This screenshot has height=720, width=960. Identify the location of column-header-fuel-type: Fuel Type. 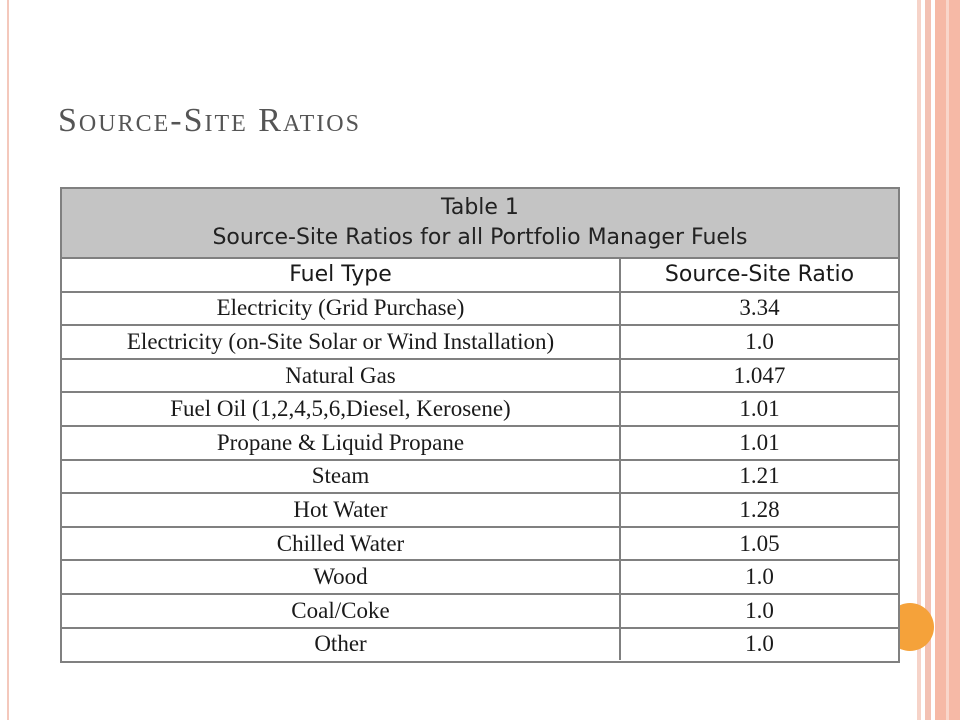
(341, 276).